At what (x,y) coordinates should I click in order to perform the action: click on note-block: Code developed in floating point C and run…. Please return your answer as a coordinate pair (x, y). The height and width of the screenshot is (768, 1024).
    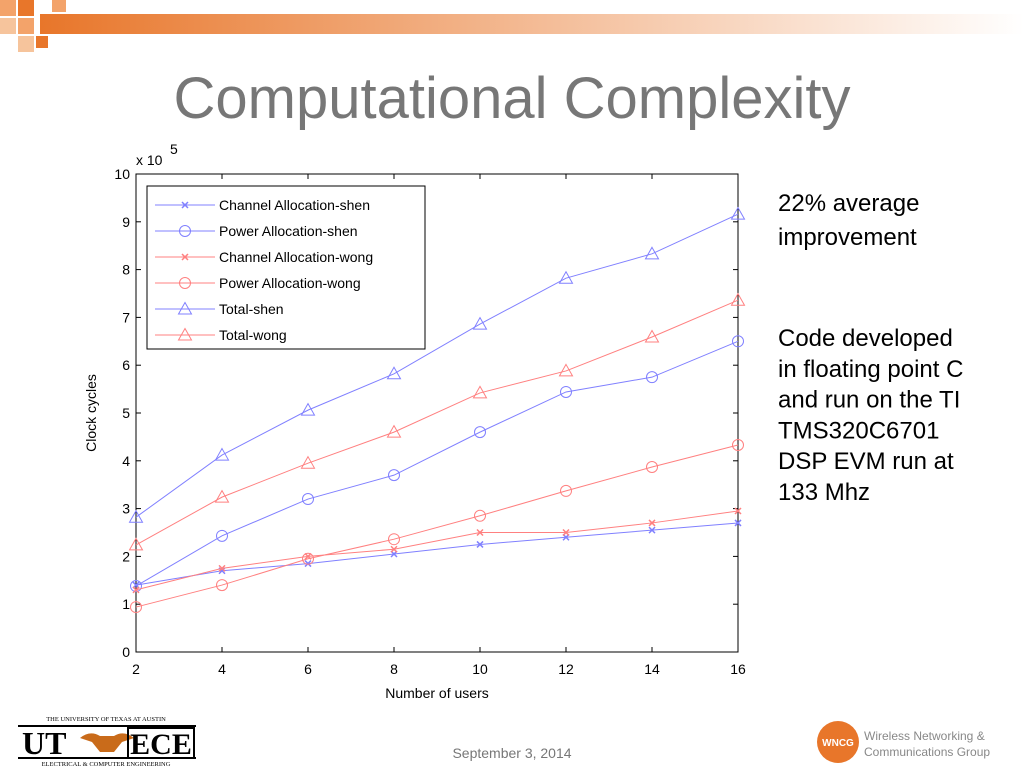
    Looking at the image, I should click on (870, 415).